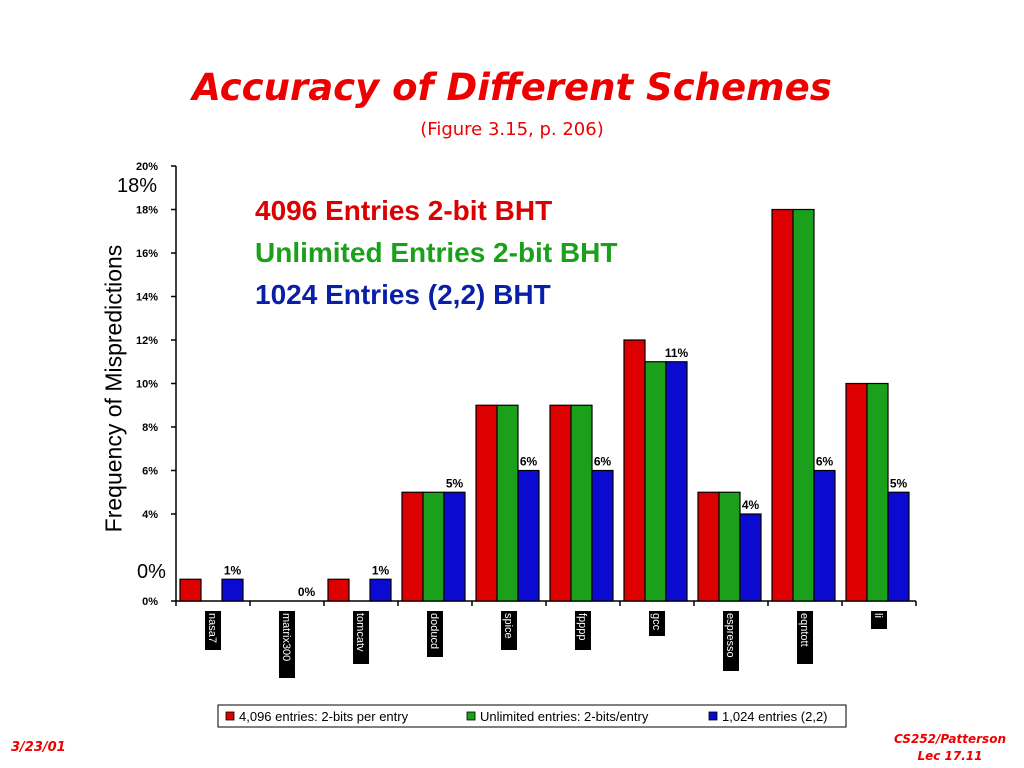 This screenshot has height=768, width=1024. What do you see at coordinates (307, 592) in the screenshot?
I see `data-label: 0%` at bounding box center [307, 592].